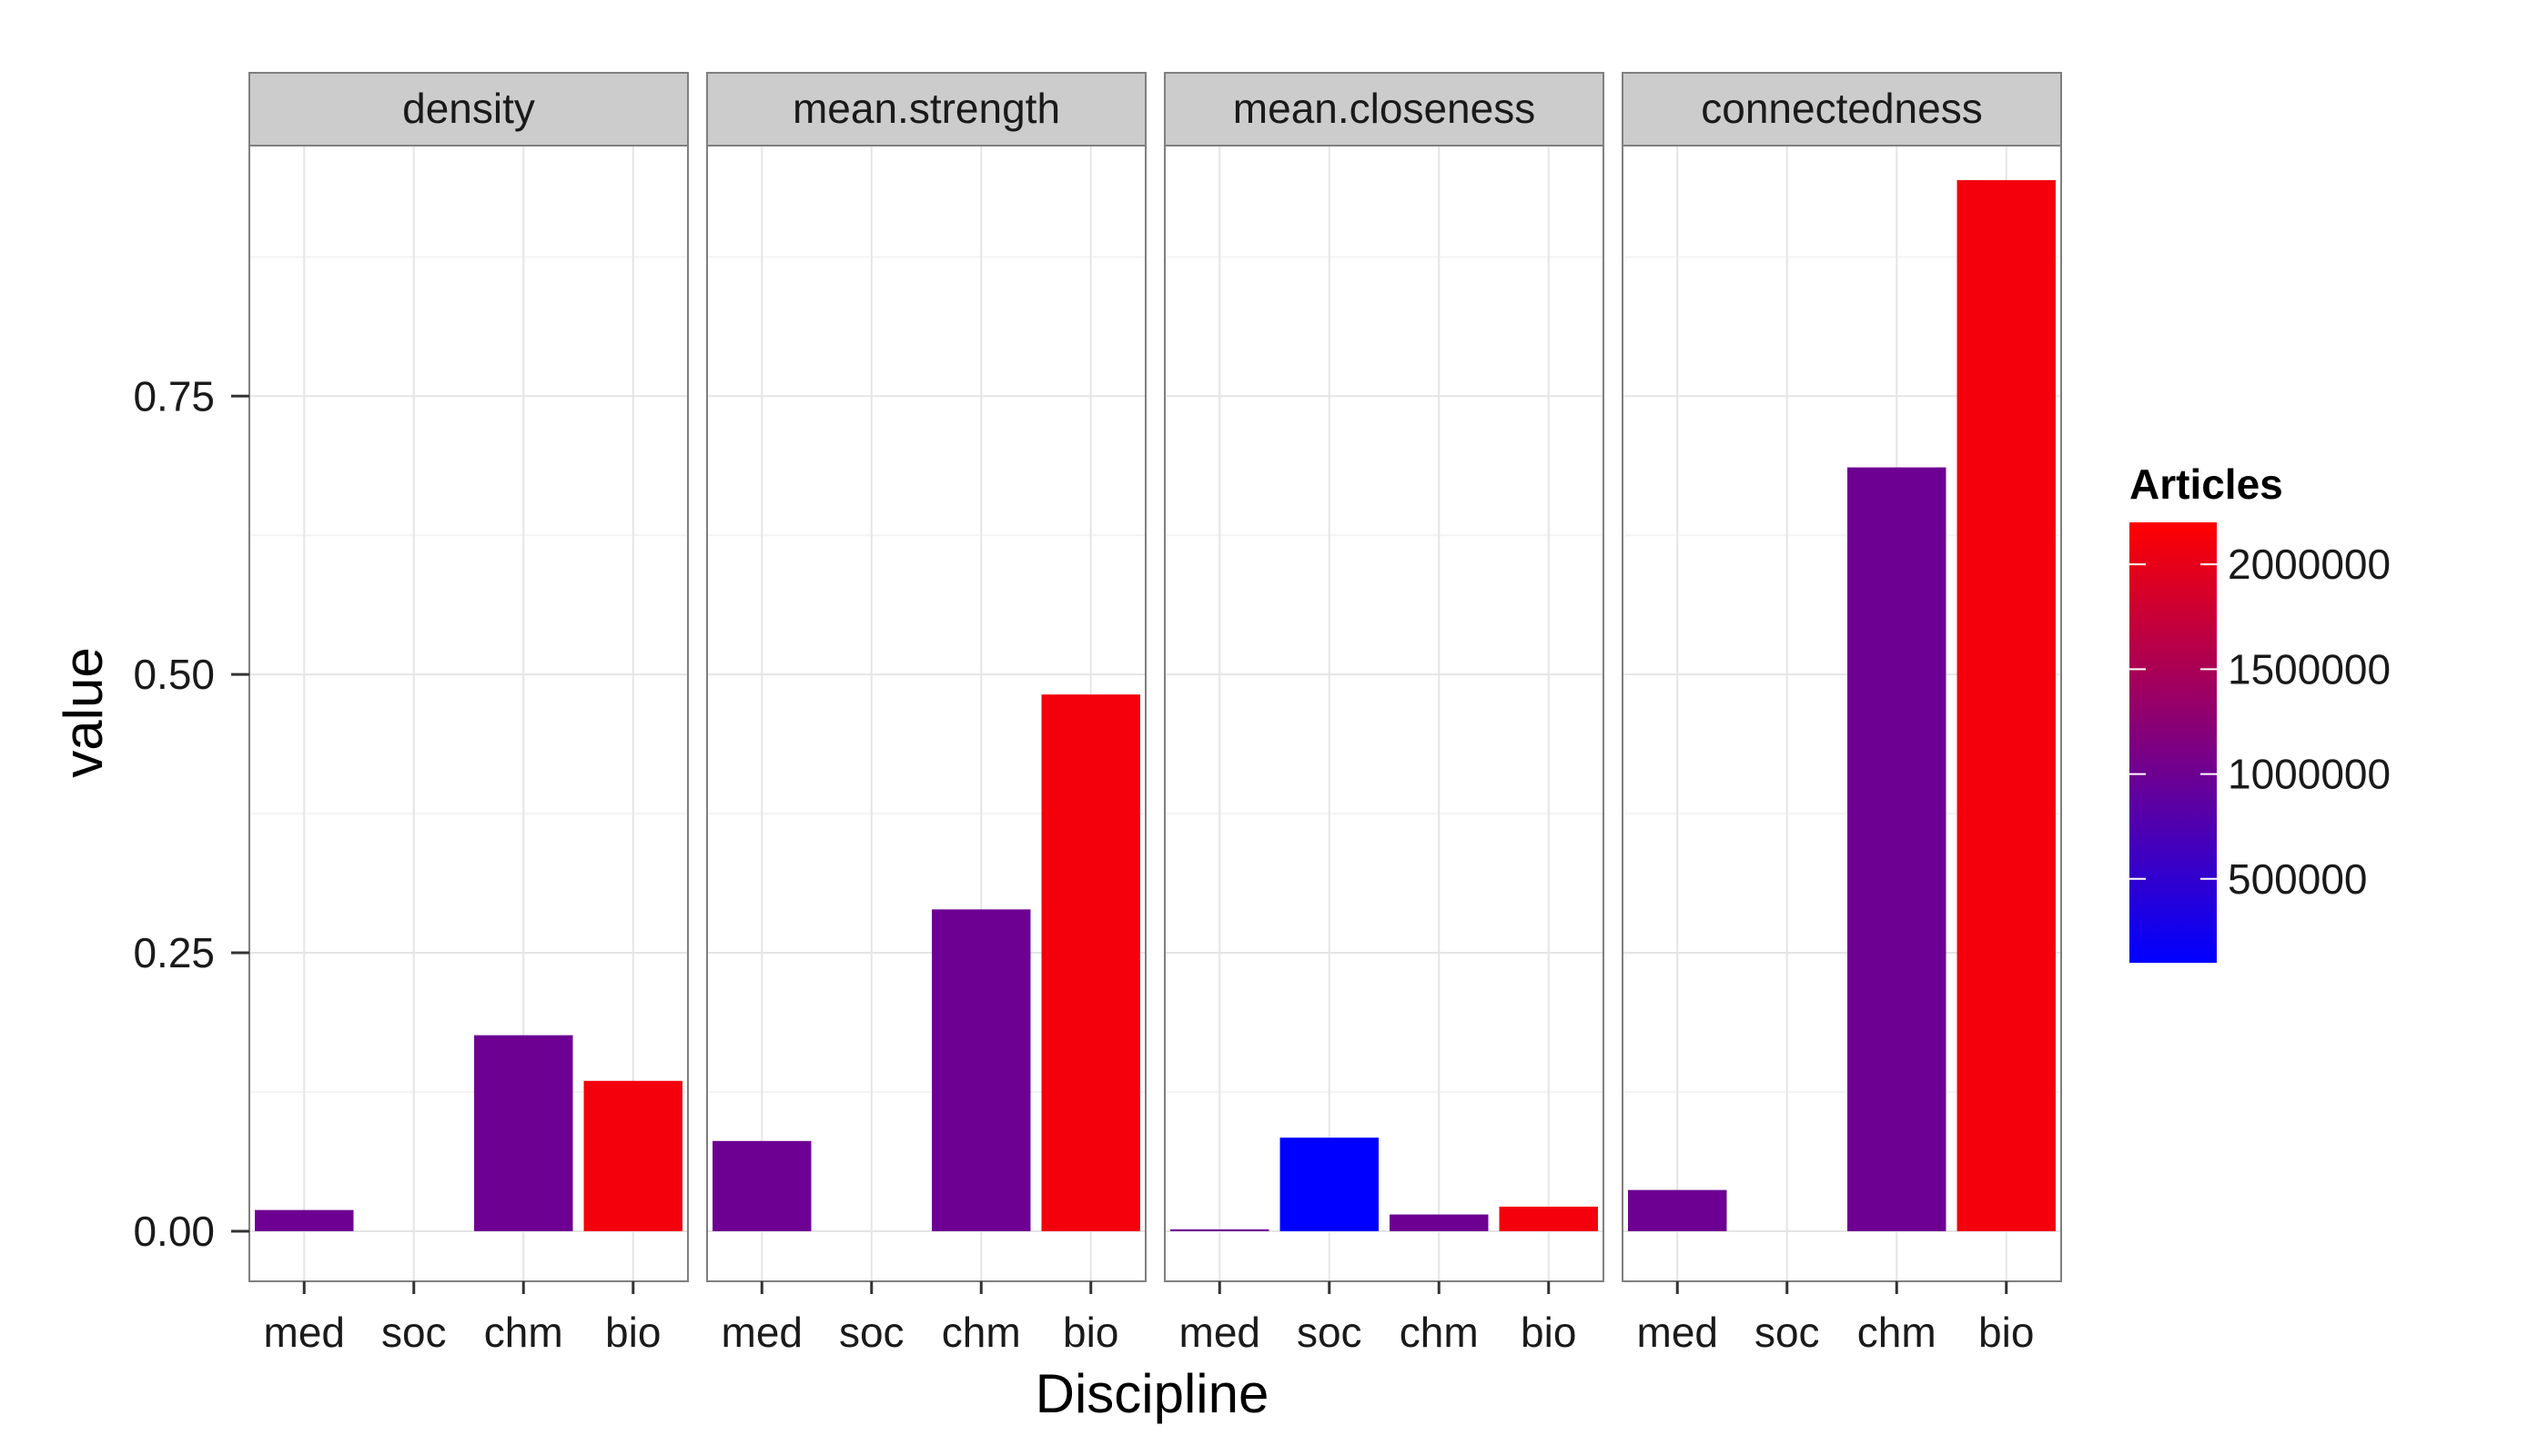 The width and height of the screenshot is (2548, 1456). I want to click on facet-label: density, so click(468, 109).